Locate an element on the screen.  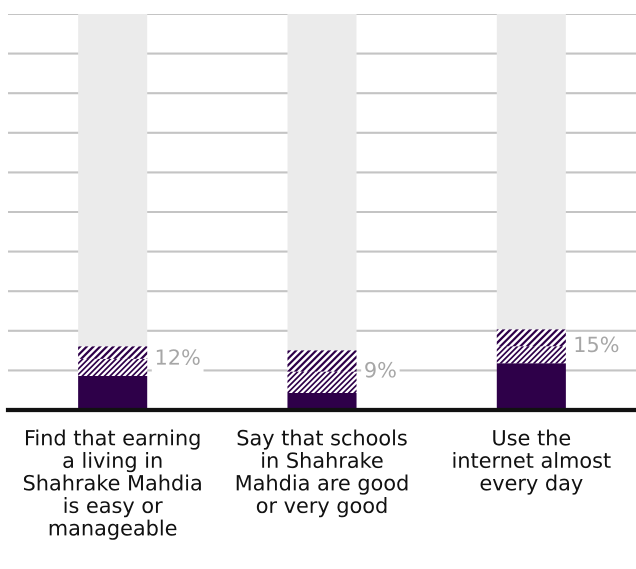
annotation: 15% is located at coordinates (596, 344).